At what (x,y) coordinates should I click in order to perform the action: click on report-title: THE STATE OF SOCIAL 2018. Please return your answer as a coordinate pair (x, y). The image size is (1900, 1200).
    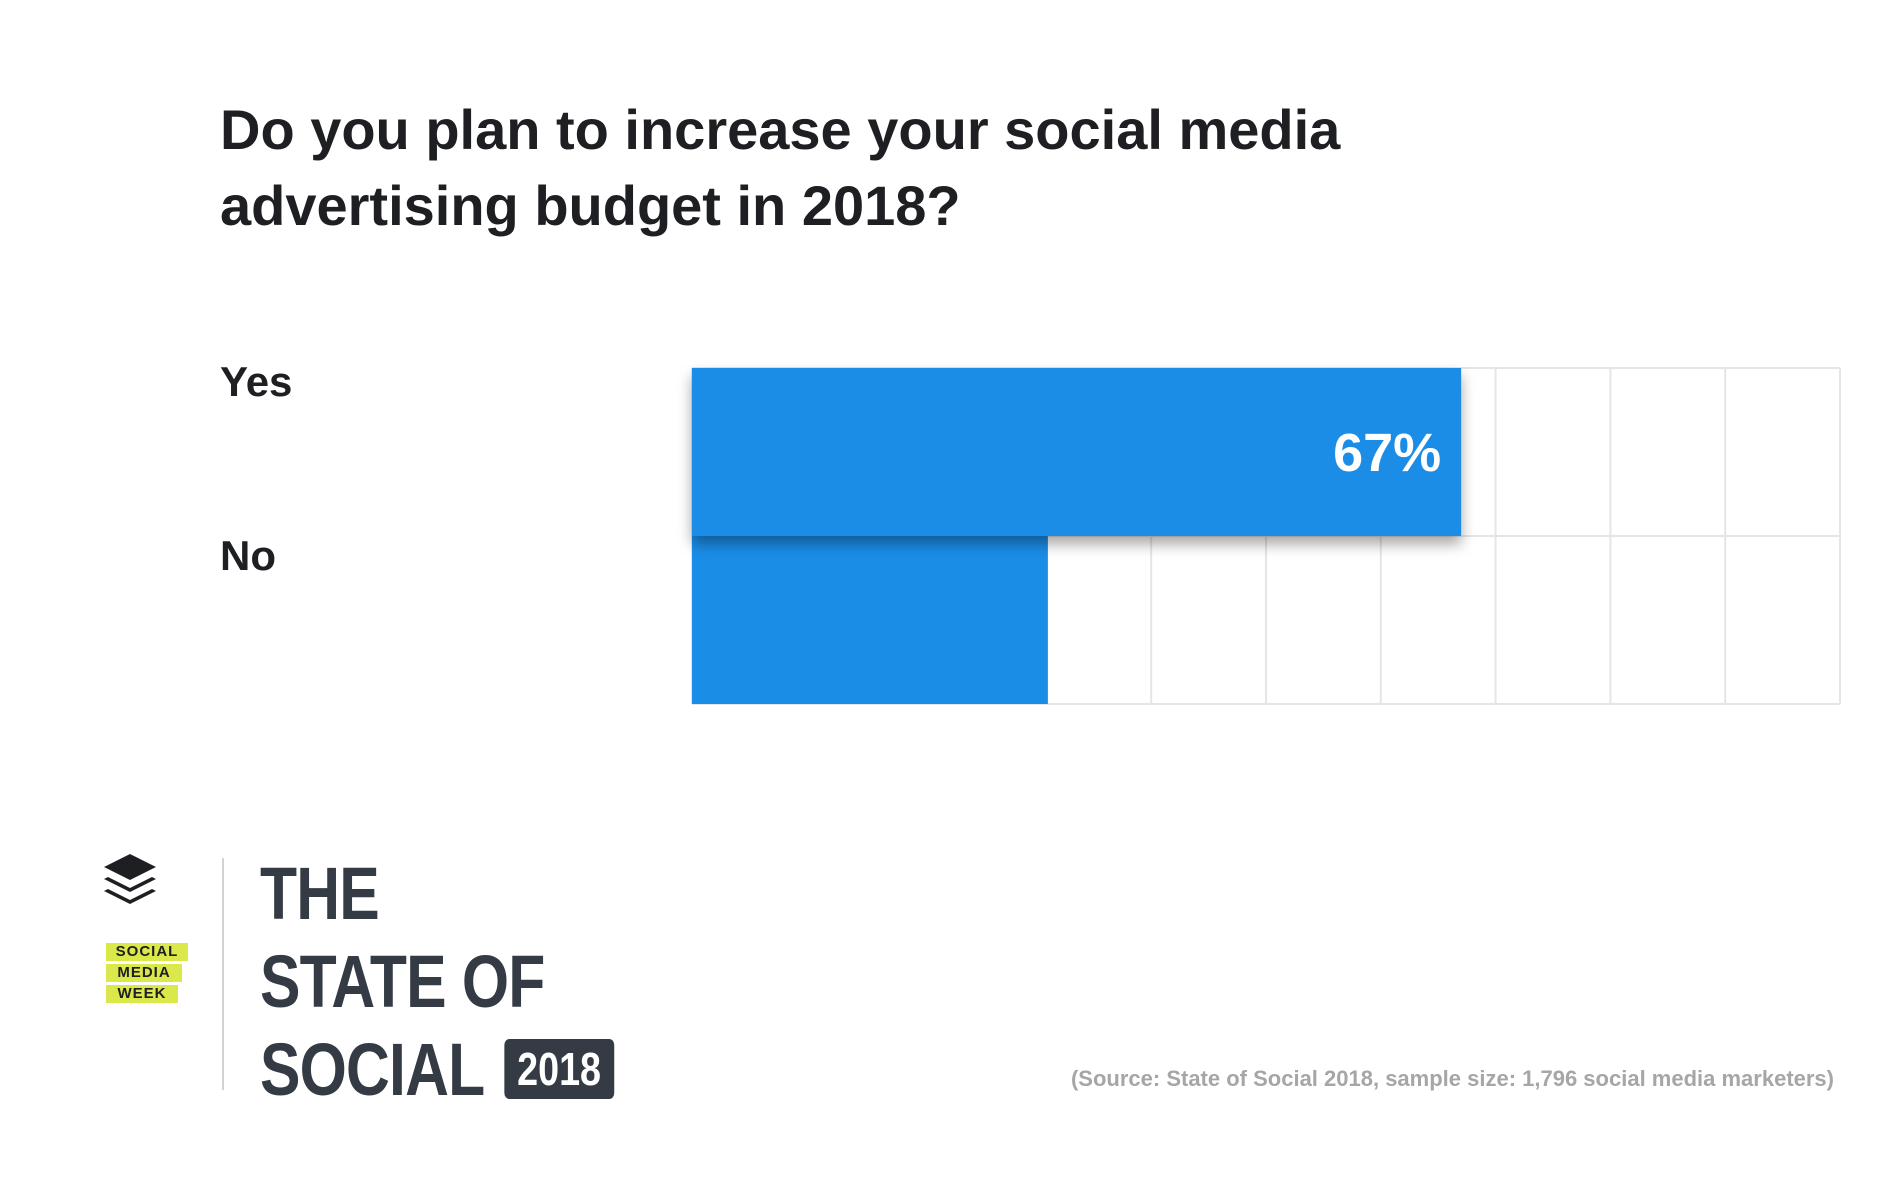
    Looking at the image, I should click on (437, 982).